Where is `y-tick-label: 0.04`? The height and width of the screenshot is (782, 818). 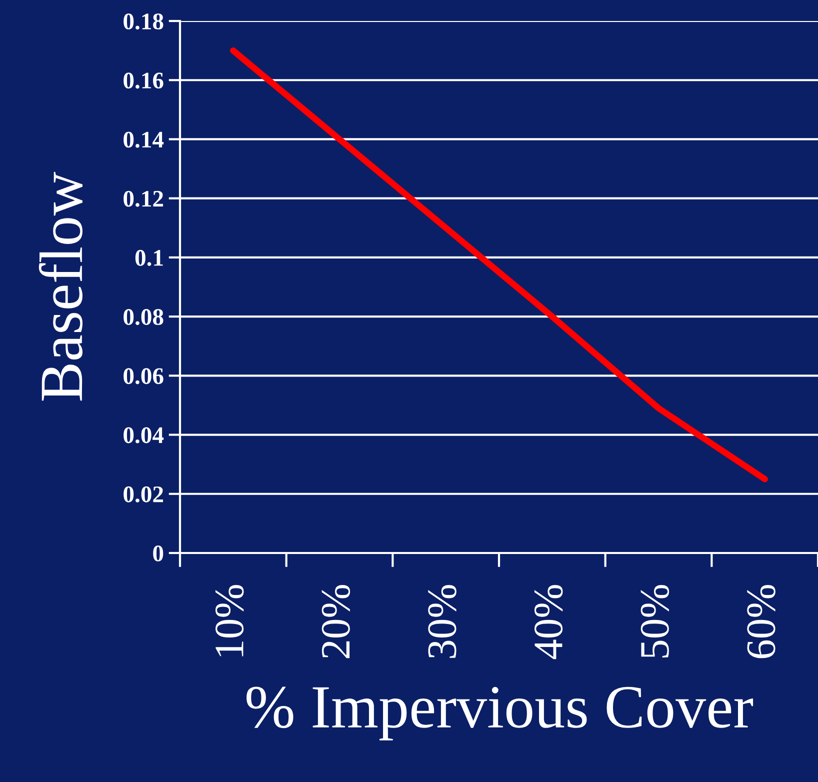 y-tick-label: 0.04 is located at coordinates (144, 435).